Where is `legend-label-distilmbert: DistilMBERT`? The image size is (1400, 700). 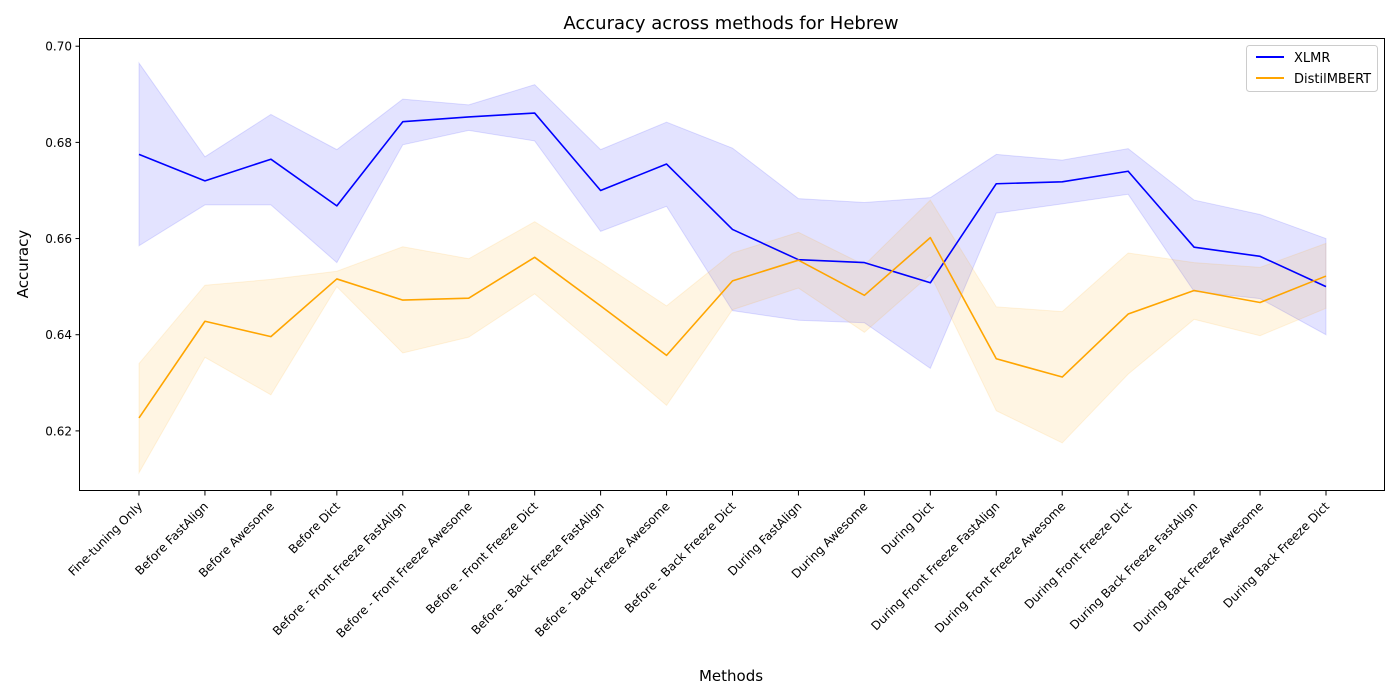 legend-label-distilmbert: DistilMBERT is located at coordinates (1332, 79).